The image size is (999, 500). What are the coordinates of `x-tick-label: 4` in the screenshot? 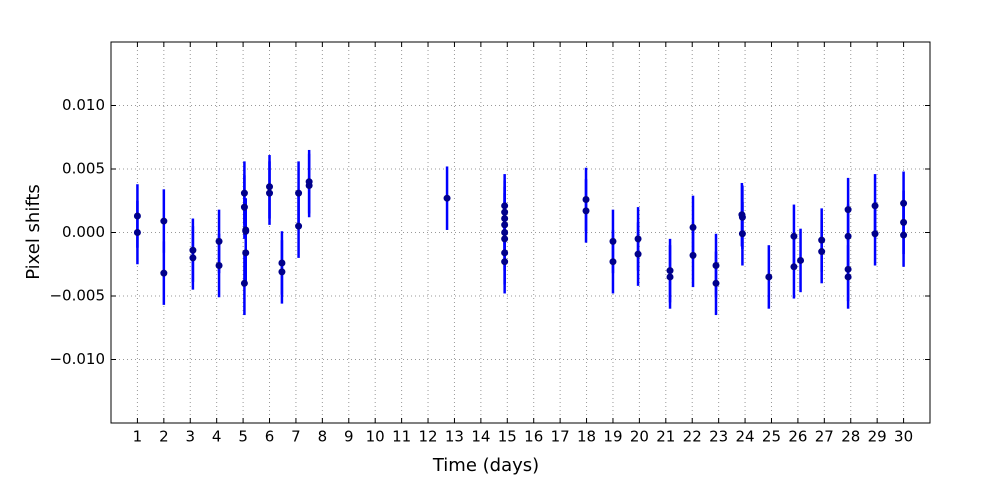 It's located at (217, 437).